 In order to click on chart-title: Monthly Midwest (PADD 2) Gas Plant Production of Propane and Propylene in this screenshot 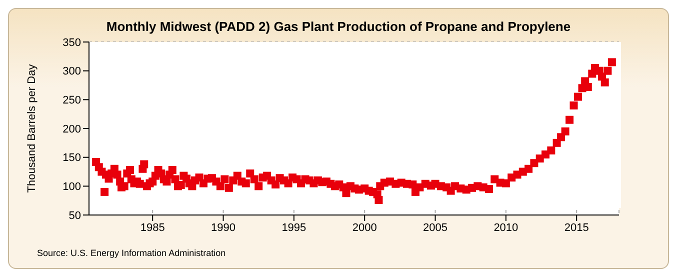, I will do `click(338, 26)`.